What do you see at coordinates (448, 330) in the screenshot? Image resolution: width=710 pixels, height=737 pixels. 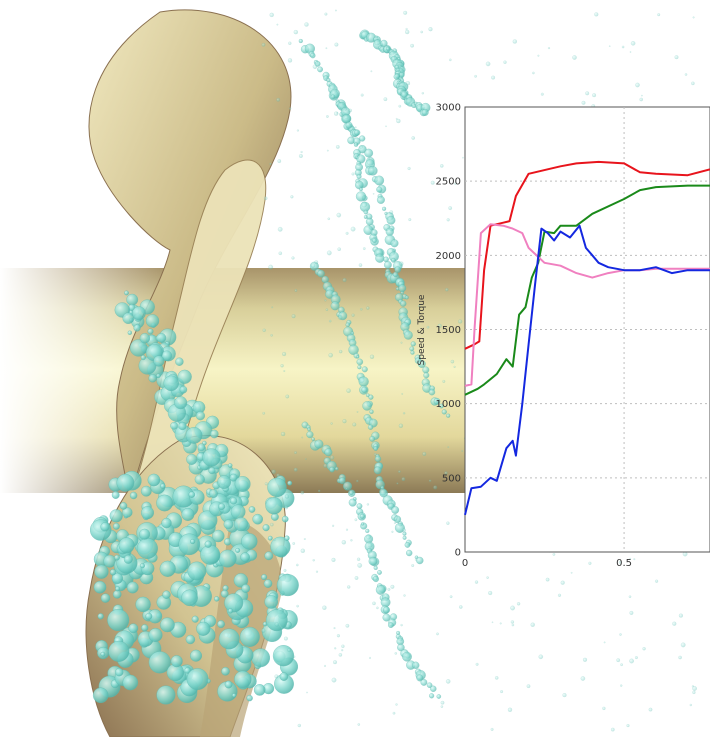 I see `y-tick-label: 1500` at bounding box center [448, 330].